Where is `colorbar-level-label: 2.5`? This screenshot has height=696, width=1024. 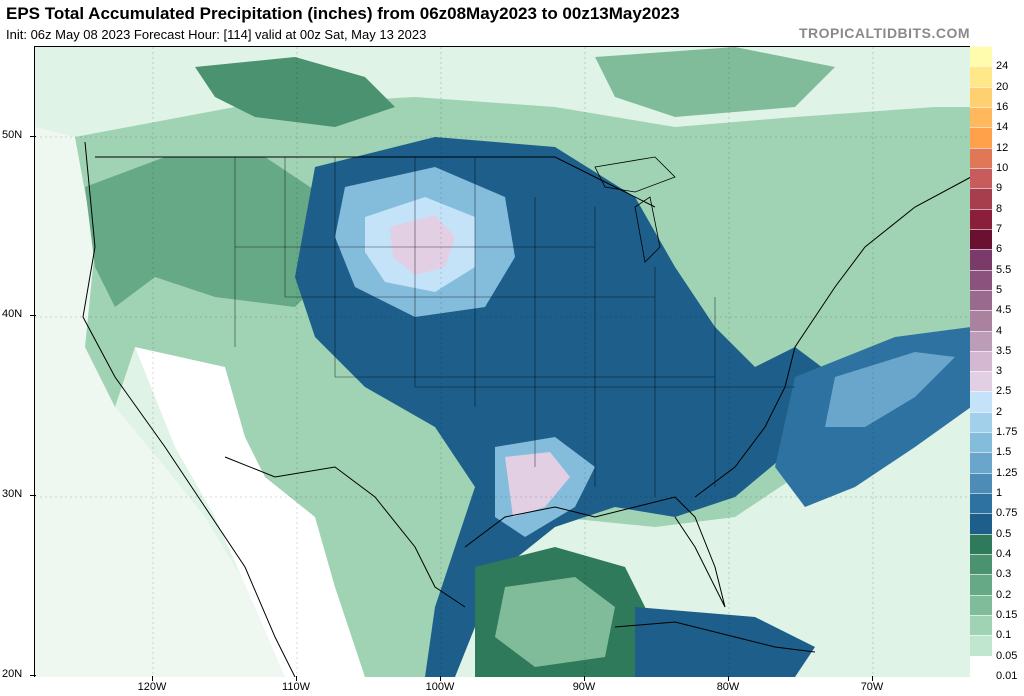
colorbar-level-label: 2.5 is located at coordinates (1004, 391).